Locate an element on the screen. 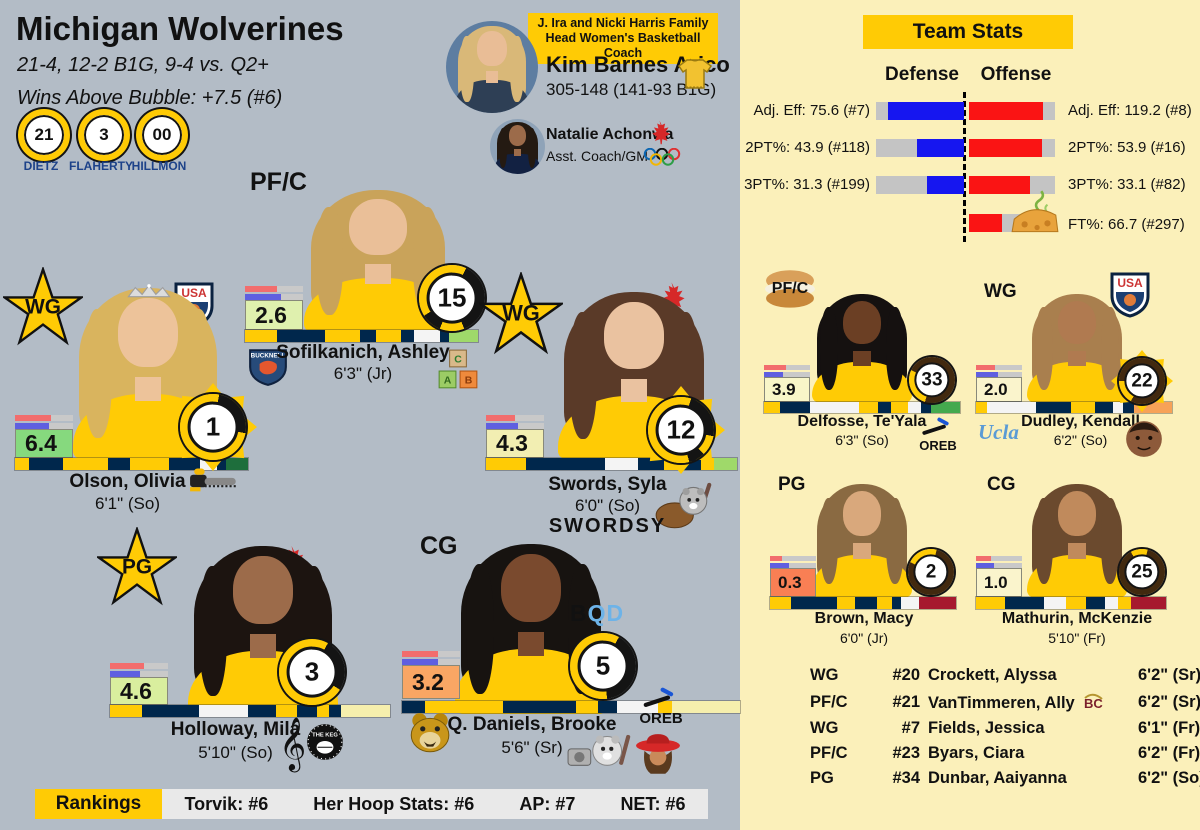  stat-value-box: 0.3 is located at coordinates (793, 582).